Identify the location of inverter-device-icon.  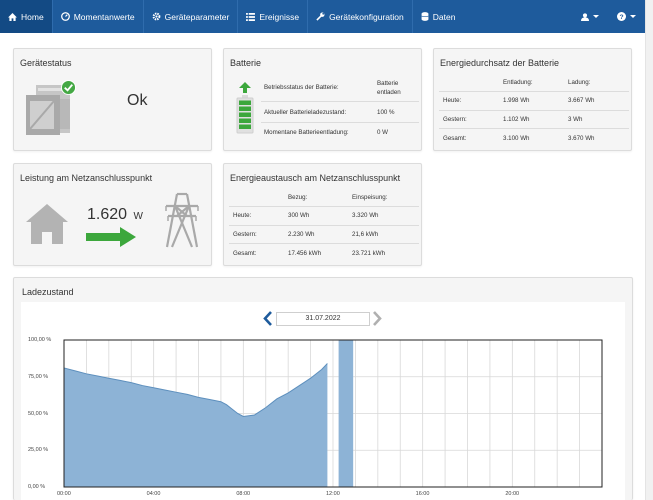
(48, 110).